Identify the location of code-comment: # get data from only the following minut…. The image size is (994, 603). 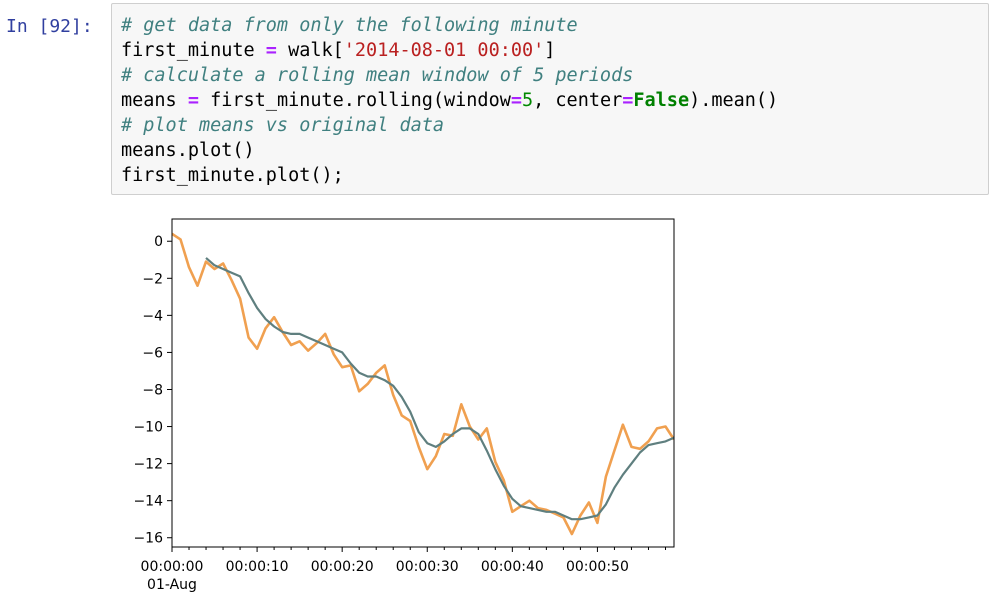
(349, 25).